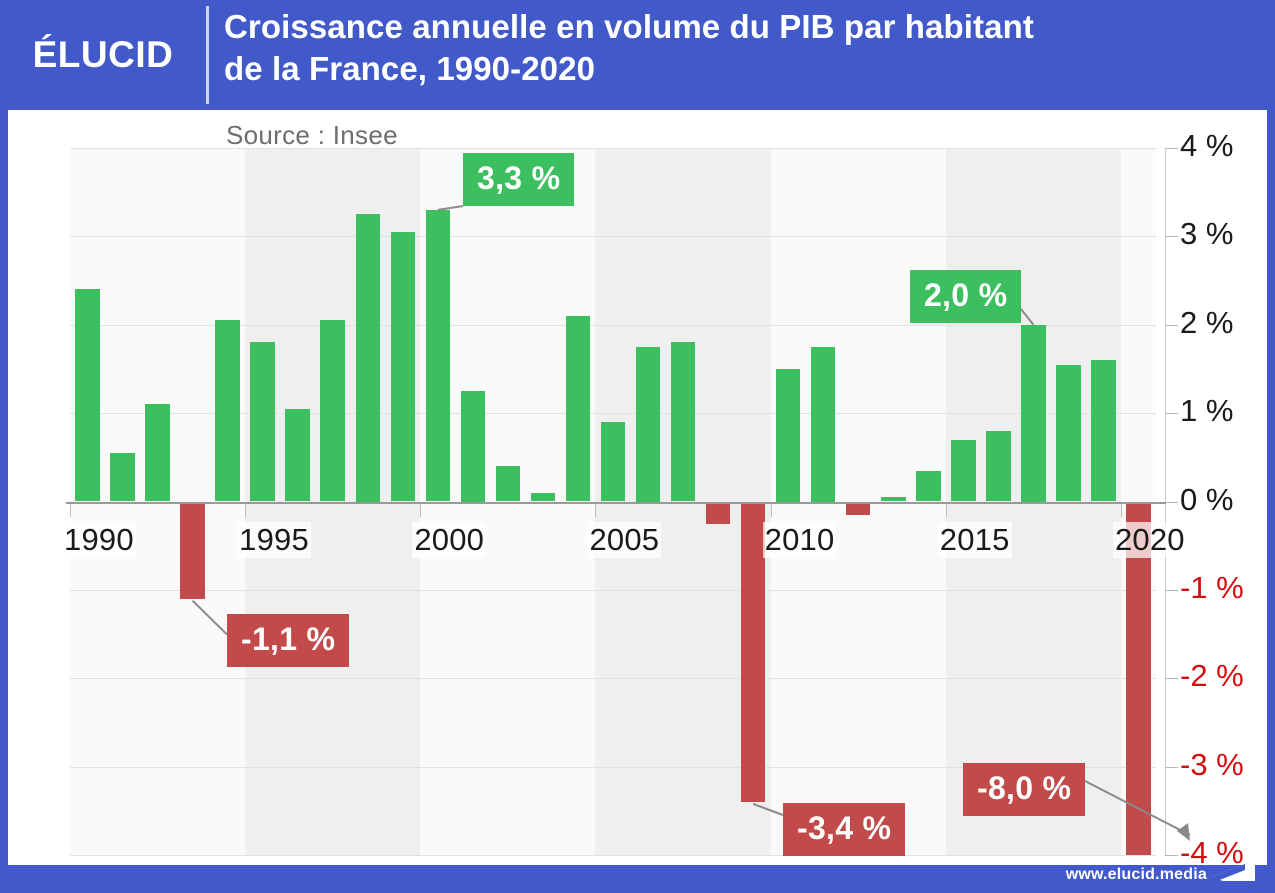  What do you see at coordinates (157, 453) in the screenshot?
I see `bar-1992` at bounding box center [157, 453].